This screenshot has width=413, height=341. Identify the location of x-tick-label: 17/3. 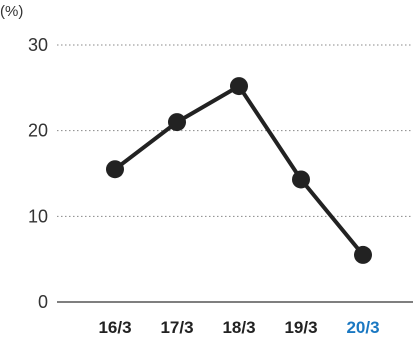
(176, 327).